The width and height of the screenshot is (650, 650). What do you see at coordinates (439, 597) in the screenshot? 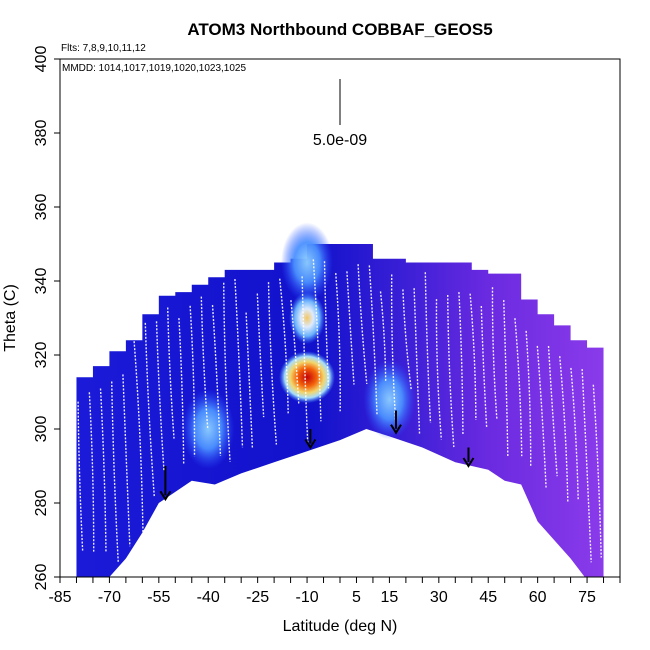
I see `x-tick-label: 30` at bounding box center [439, 597].